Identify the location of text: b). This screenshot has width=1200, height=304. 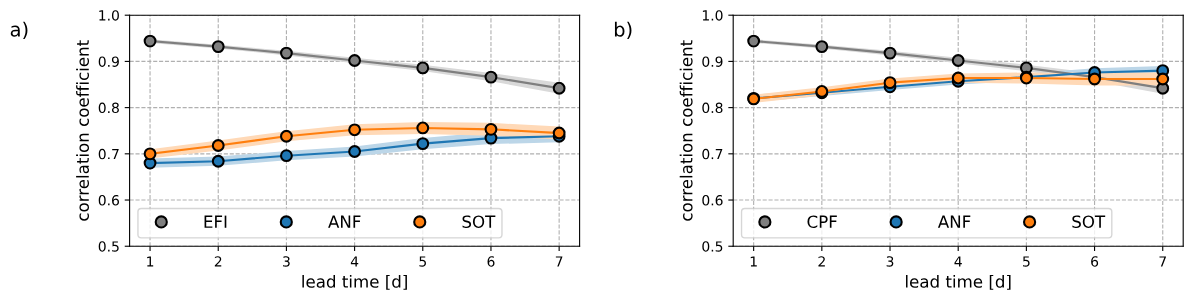
(623, 30).